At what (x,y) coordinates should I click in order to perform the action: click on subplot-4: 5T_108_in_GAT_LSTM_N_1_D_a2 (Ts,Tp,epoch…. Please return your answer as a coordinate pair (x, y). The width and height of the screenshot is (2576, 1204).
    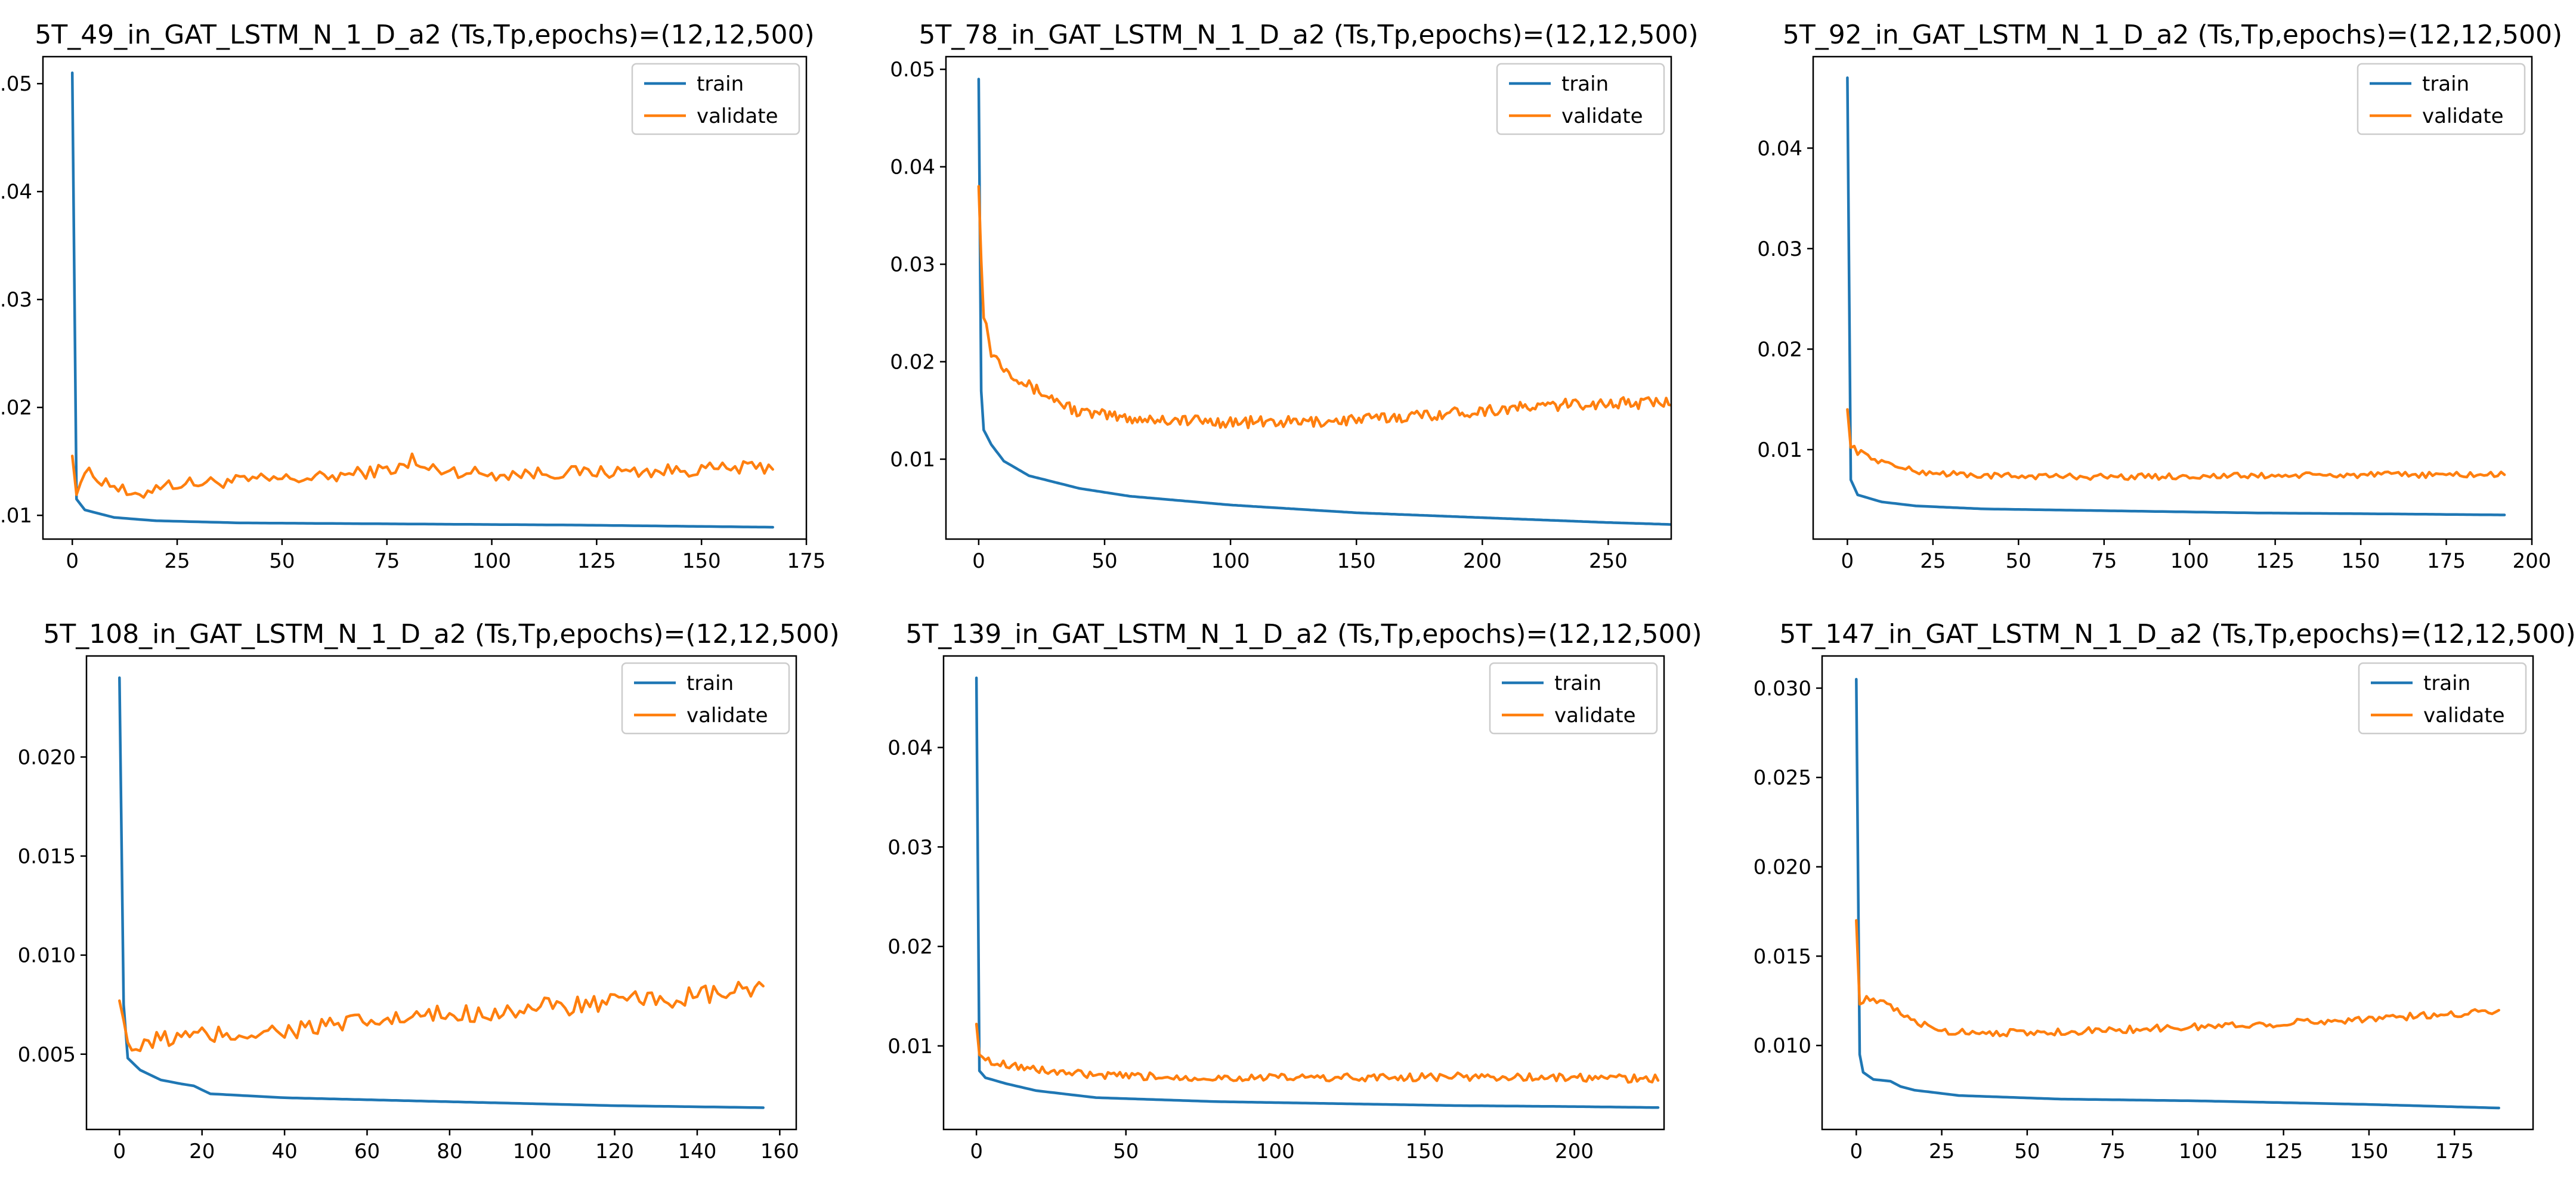
    Looking at the image, I should click on (429, 891).